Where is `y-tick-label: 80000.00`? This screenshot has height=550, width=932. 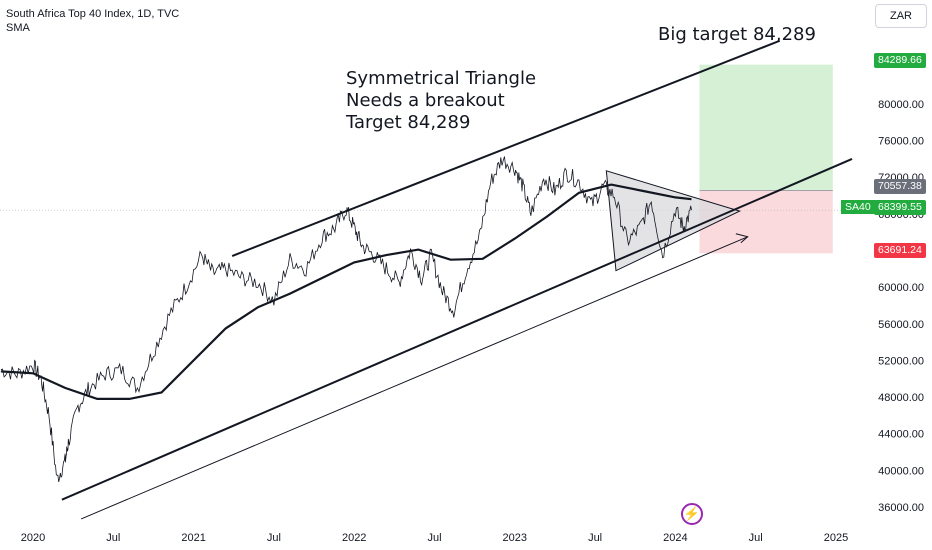
y-tick-label: 80000.00 is located at coordinates (901, 105).